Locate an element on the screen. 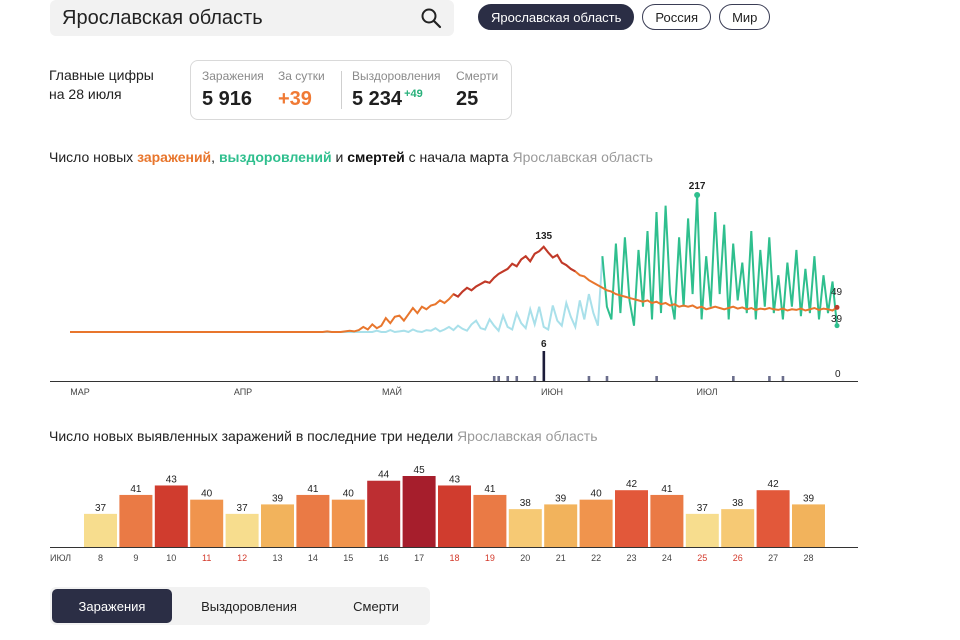  stat-recovered-value: 5 234 is located at coordinates (377, 99).